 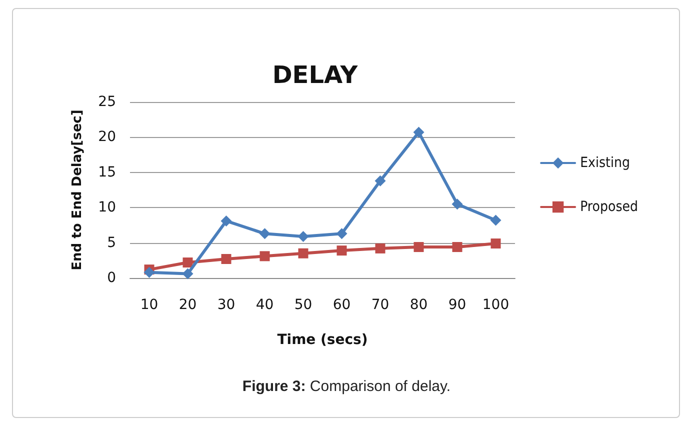 What do you see at coordinates (107, 208) in the screenshot?
I see `y-tick-label: 10` at bounding box center [107, 208].